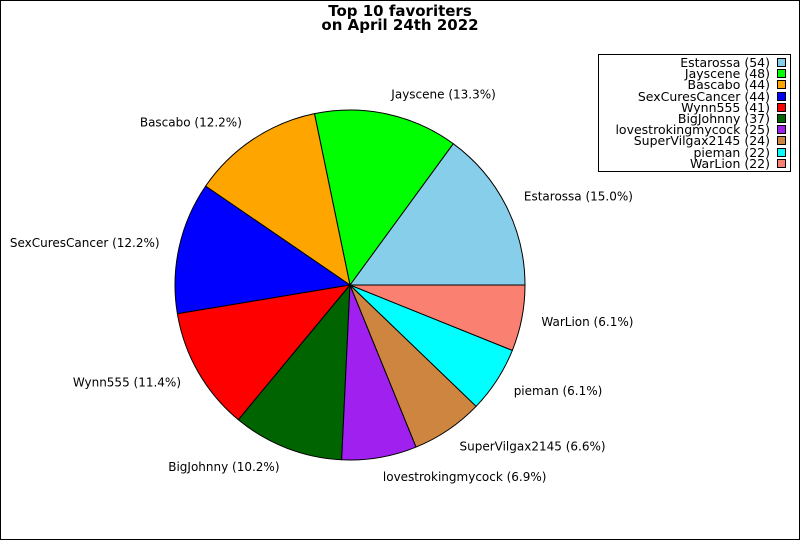 Image resolution: width=800 pixels, height=540 pixels. Describe the element at coordinates (723, 119) in the screenshot. I see `legend-label: BigJohnny (37)` at that location.